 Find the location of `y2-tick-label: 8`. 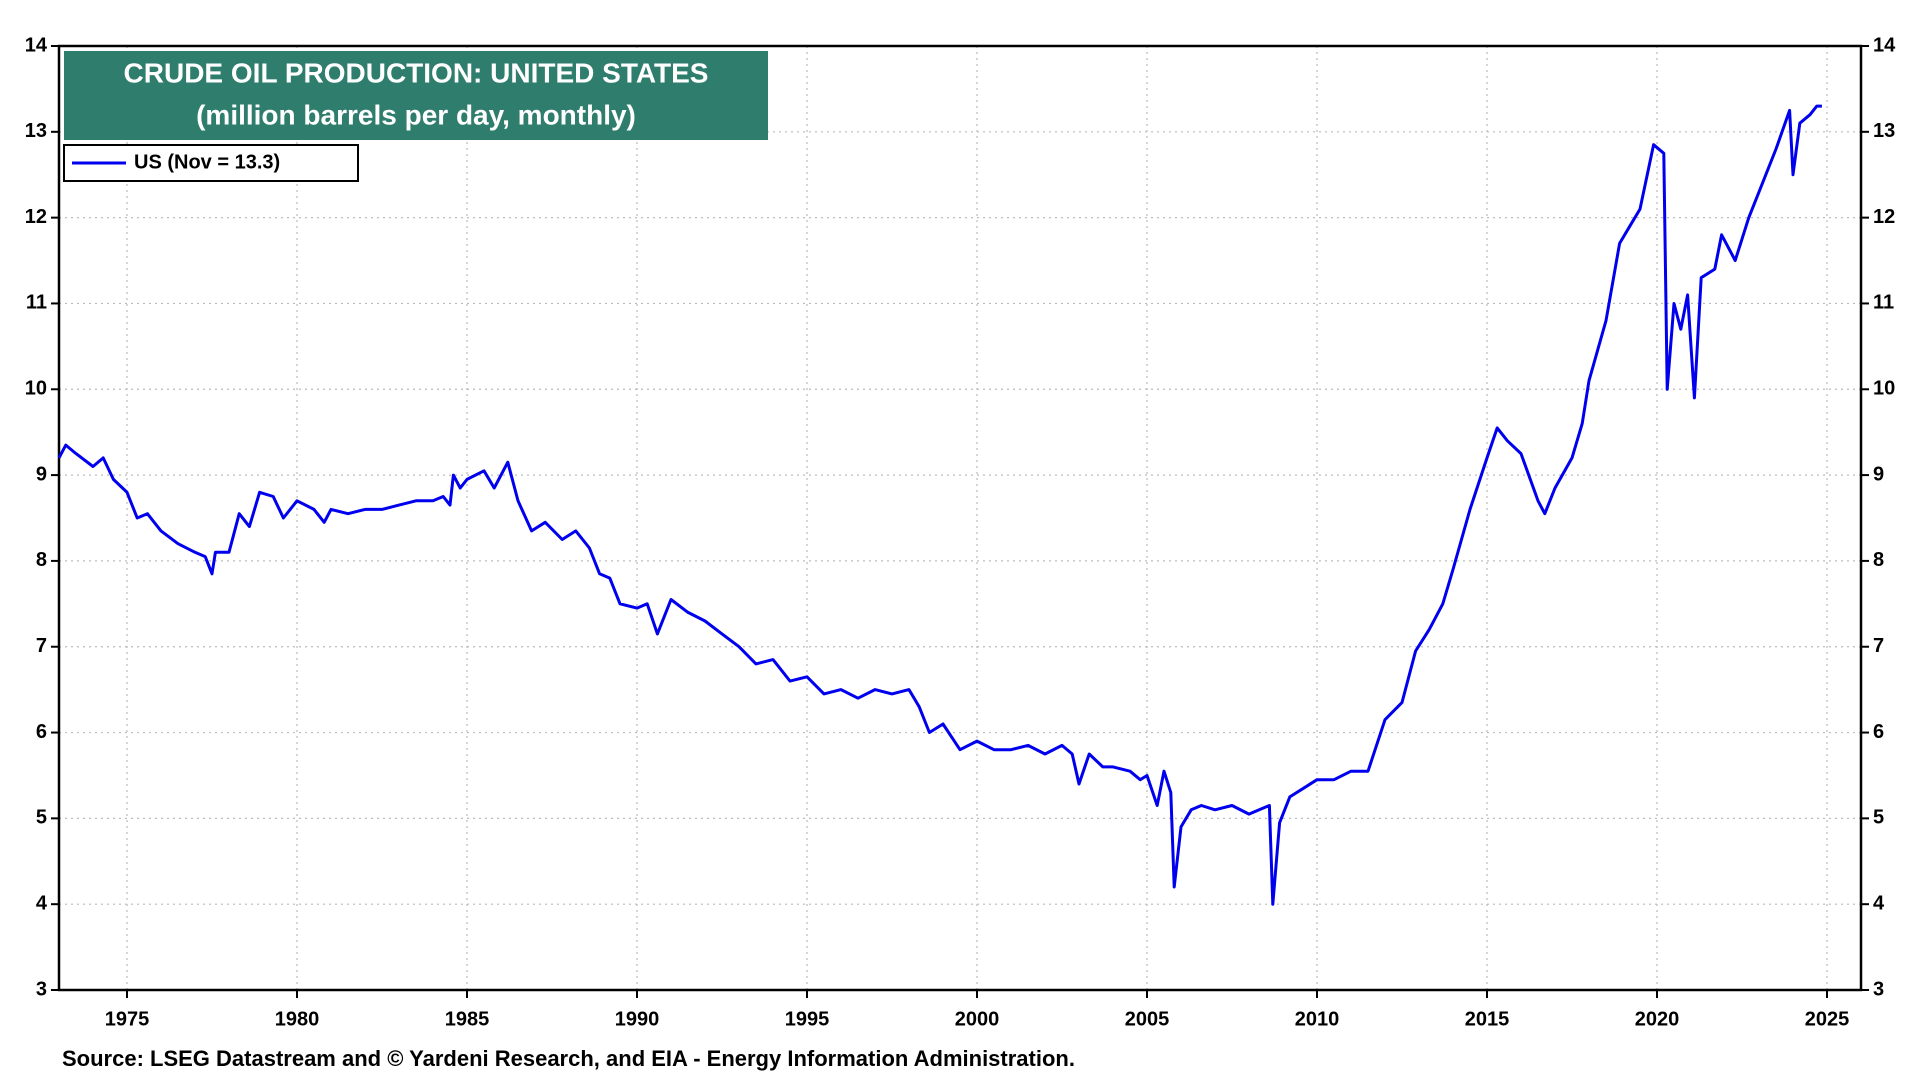

y2-tick-label: 8 is located at coordinates (1878, 560).